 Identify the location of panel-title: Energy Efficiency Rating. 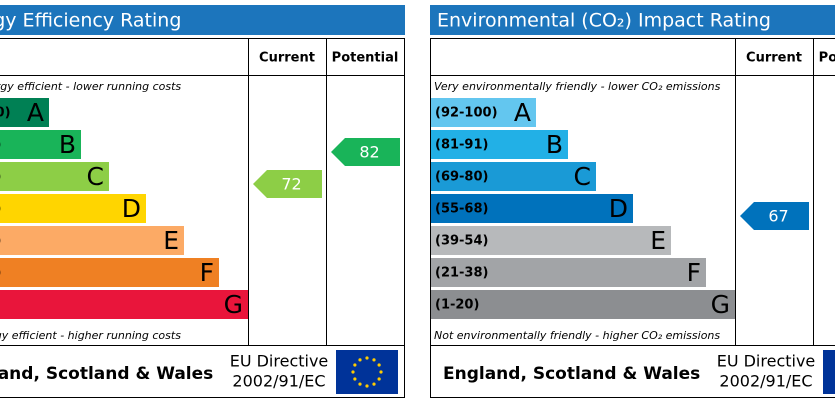
(90, 21).